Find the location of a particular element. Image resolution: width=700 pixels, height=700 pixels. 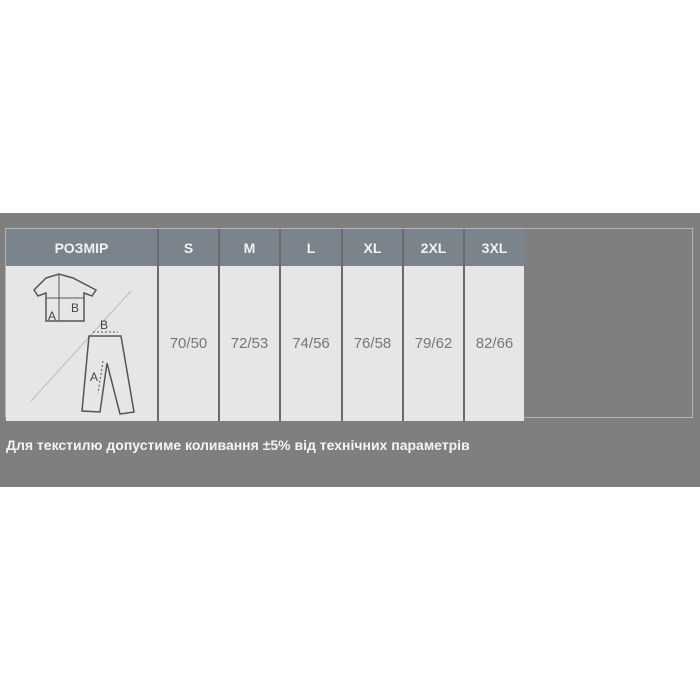

shirt-b-label: B is located at coordinates (75, 308).